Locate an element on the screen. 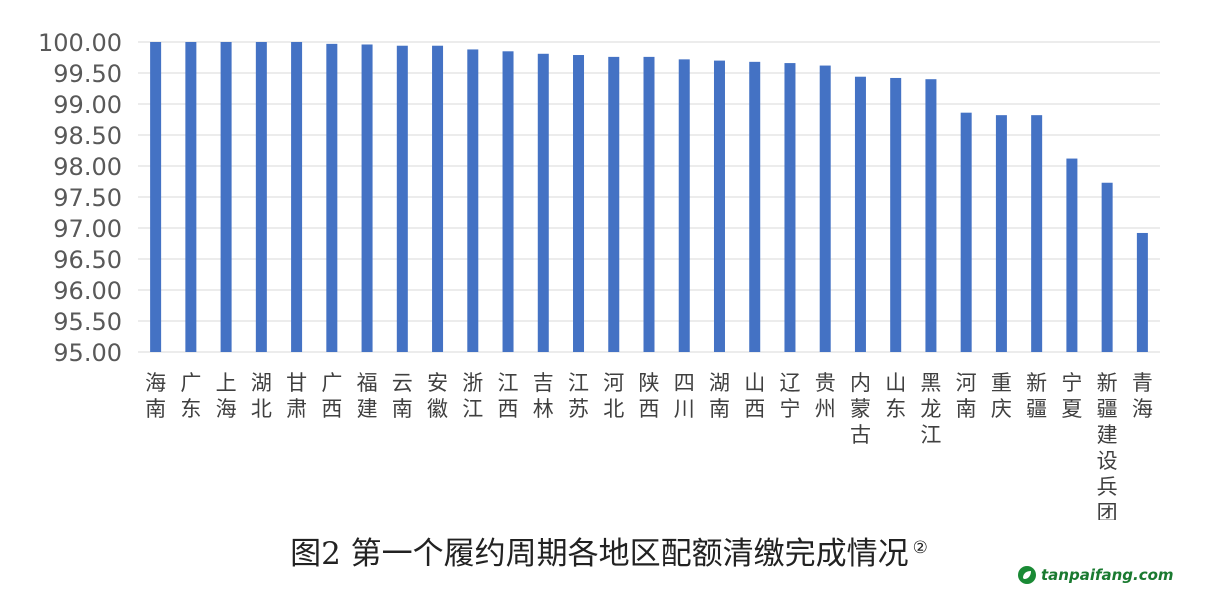 The width and height of the screenshot is (1218, 598). bar-广东 is located at coordinates (191, 197).